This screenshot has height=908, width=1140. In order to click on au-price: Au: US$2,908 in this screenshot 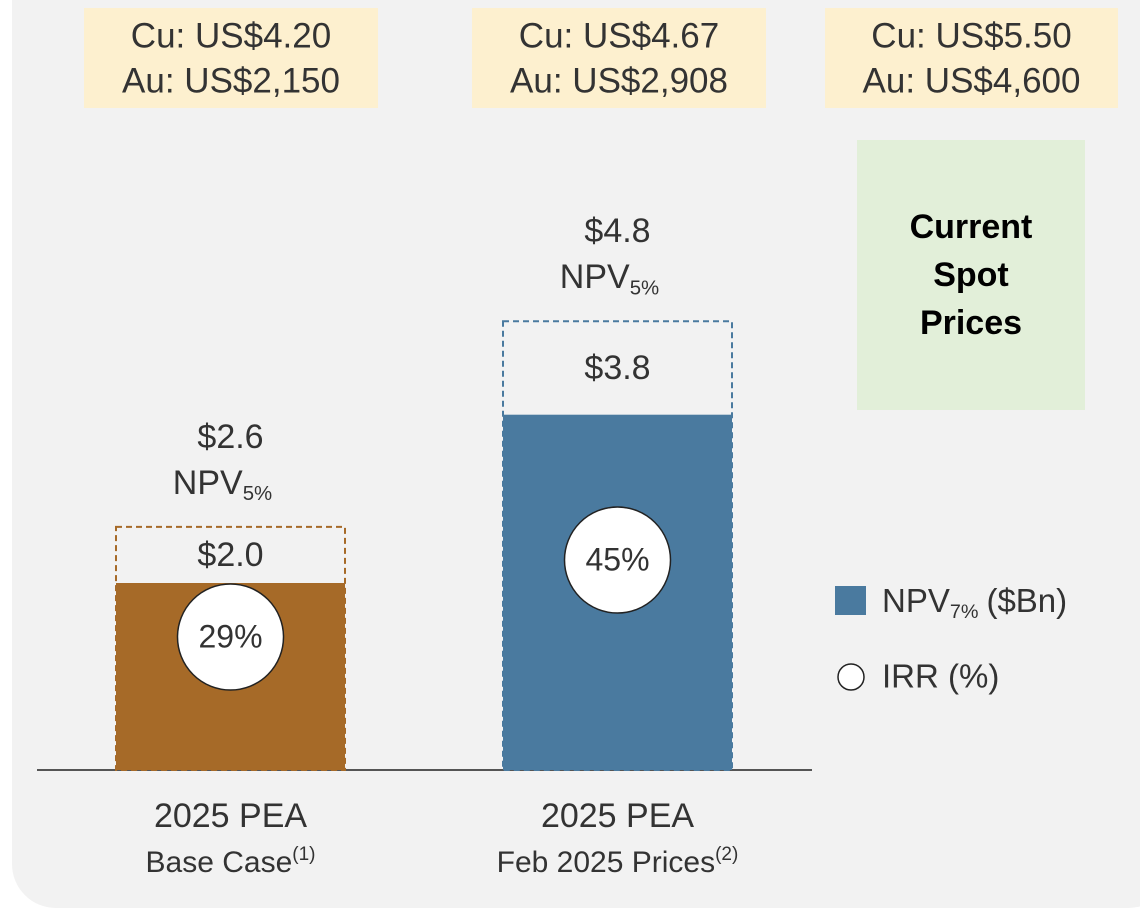, I will do `click(619, 80)`.